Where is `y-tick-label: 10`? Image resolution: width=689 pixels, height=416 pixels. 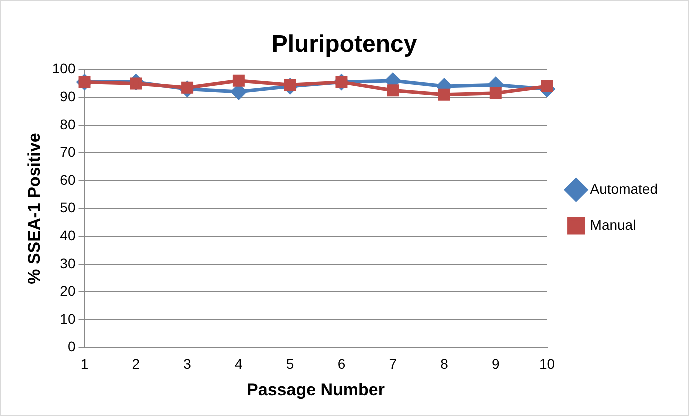 y-tick-label: 10 is located at coordinates (68, 318).